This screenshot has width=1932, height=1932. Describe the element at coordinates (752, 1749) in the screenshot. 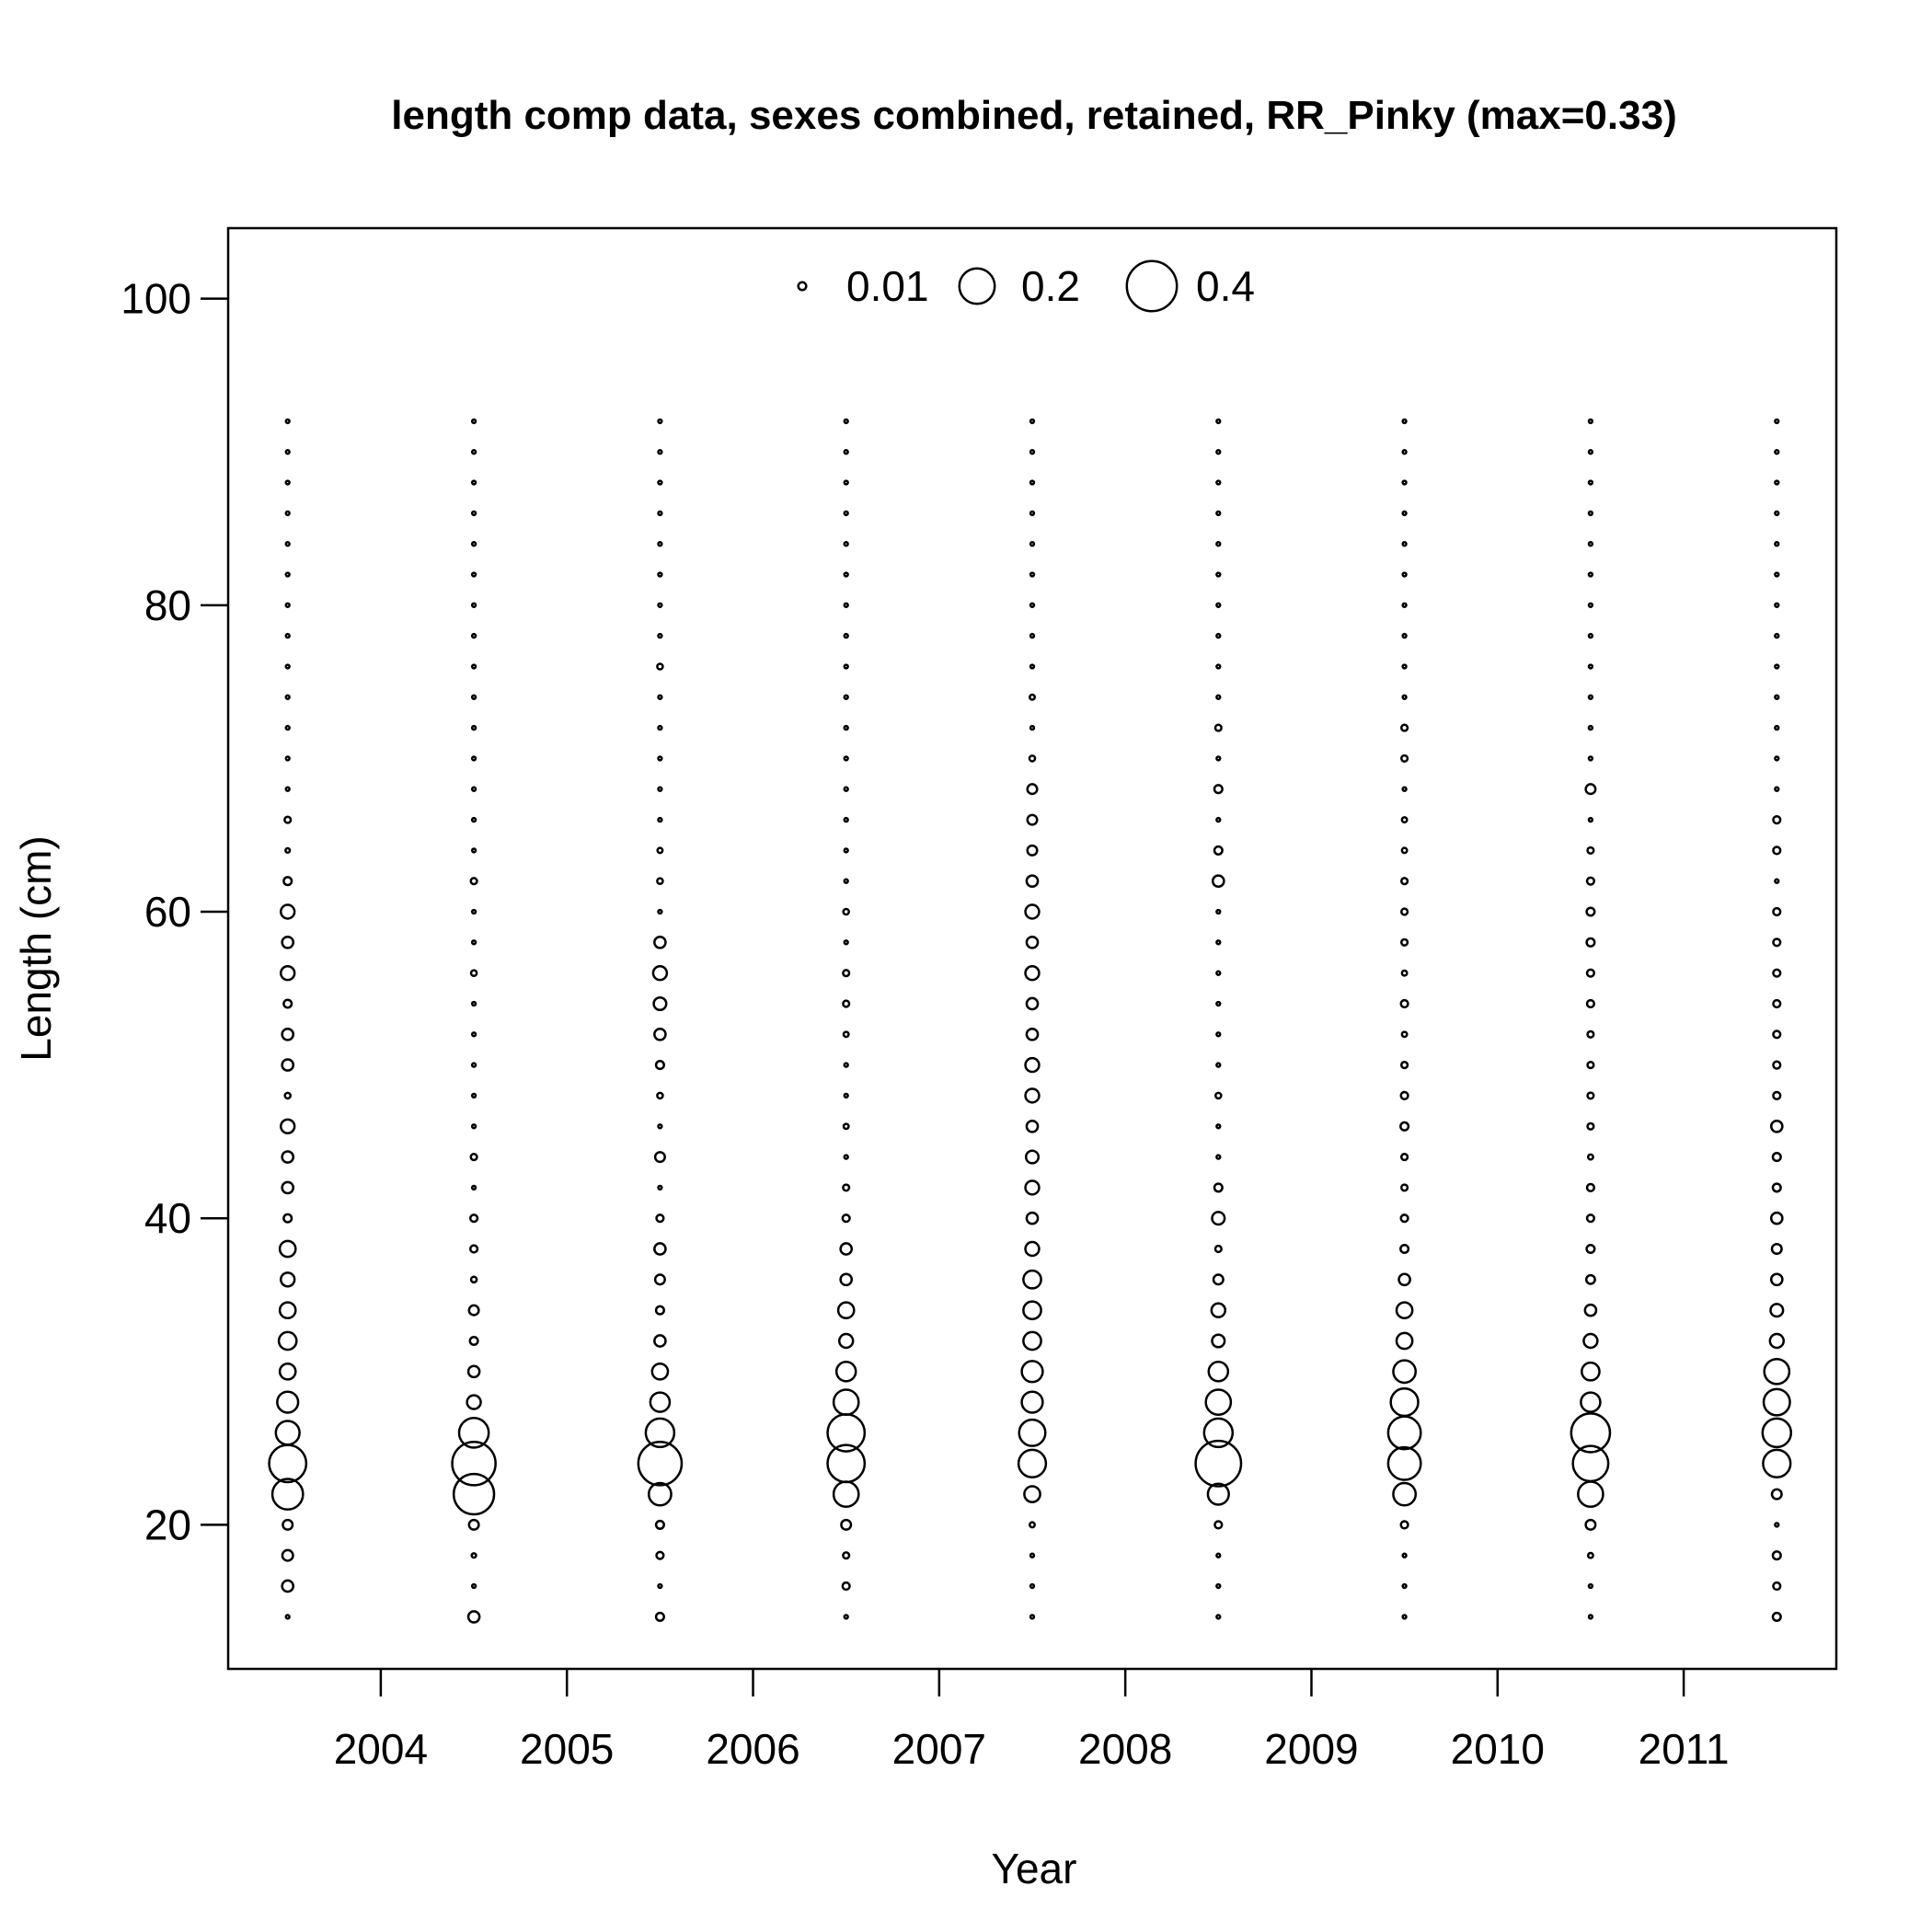

I see `x-tick-label: 2006` at that location.